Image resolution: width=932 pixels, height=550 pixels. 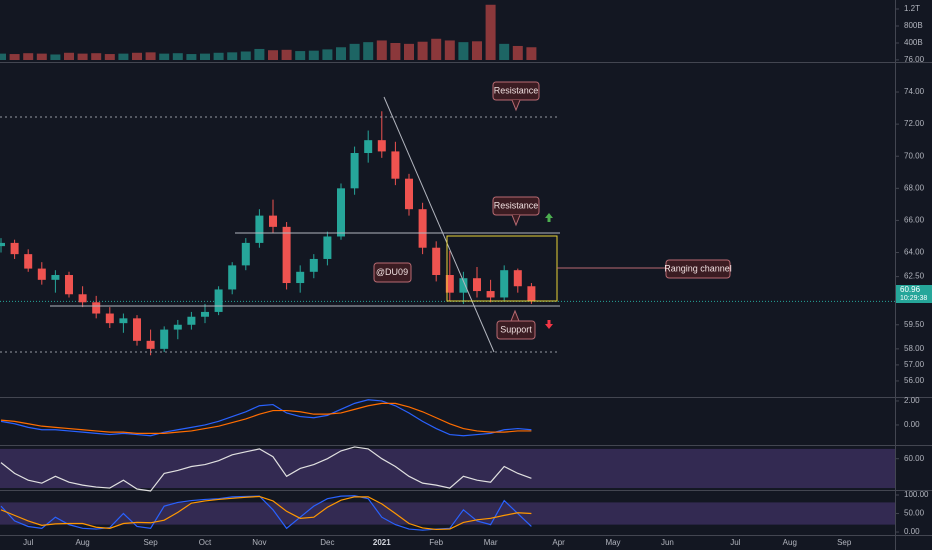 What do you see at coordinates (913, 25) in the screenshot?
I see `y-tick-label: 800B` at bounding box center [913, 25].